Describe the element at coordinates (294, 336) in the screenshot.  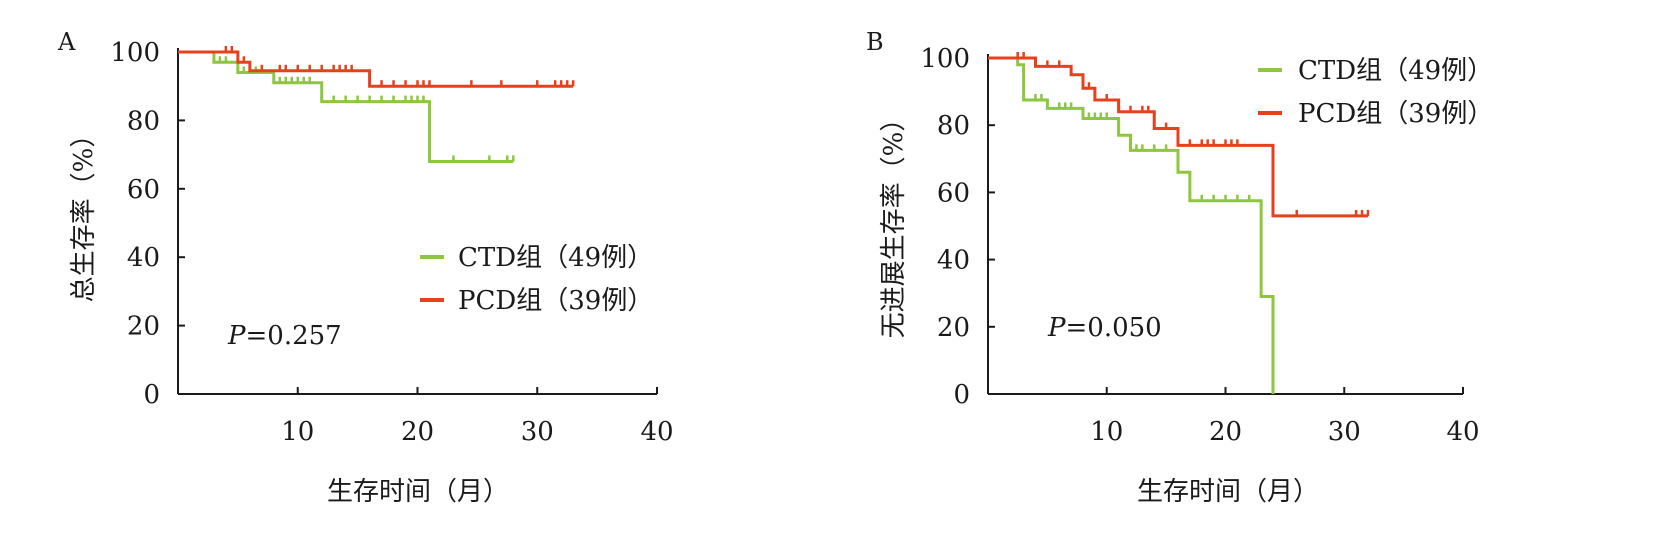
I see `p-value-number: =0.257` at that location.